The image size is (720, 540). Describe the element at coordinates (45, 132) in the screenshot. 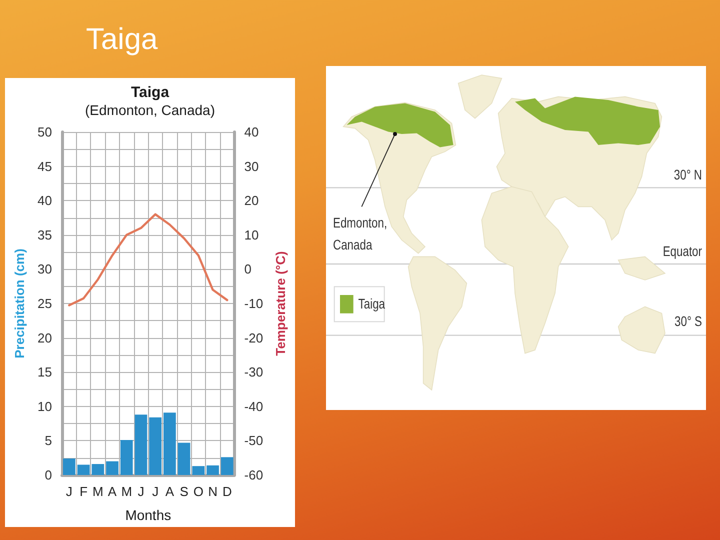

I see `y-tick-label: 50` at that location.